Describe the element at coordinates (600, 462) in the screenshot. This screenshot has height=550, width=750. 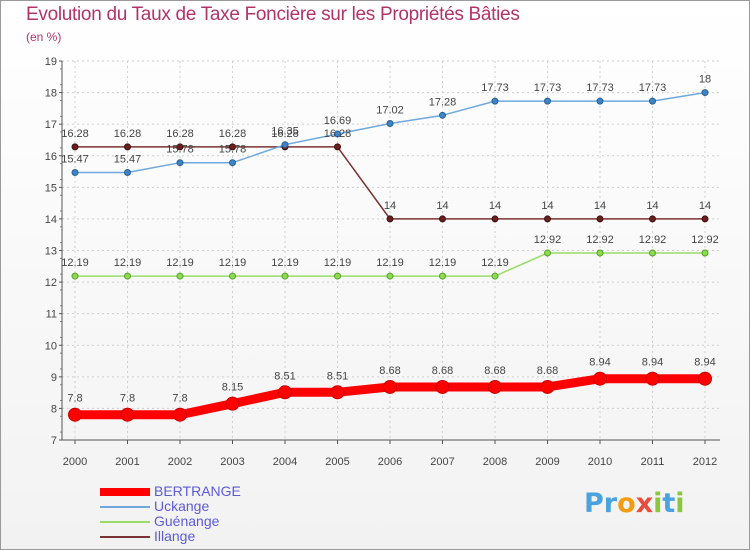
I see `x-tick-label: 2010` at that location.